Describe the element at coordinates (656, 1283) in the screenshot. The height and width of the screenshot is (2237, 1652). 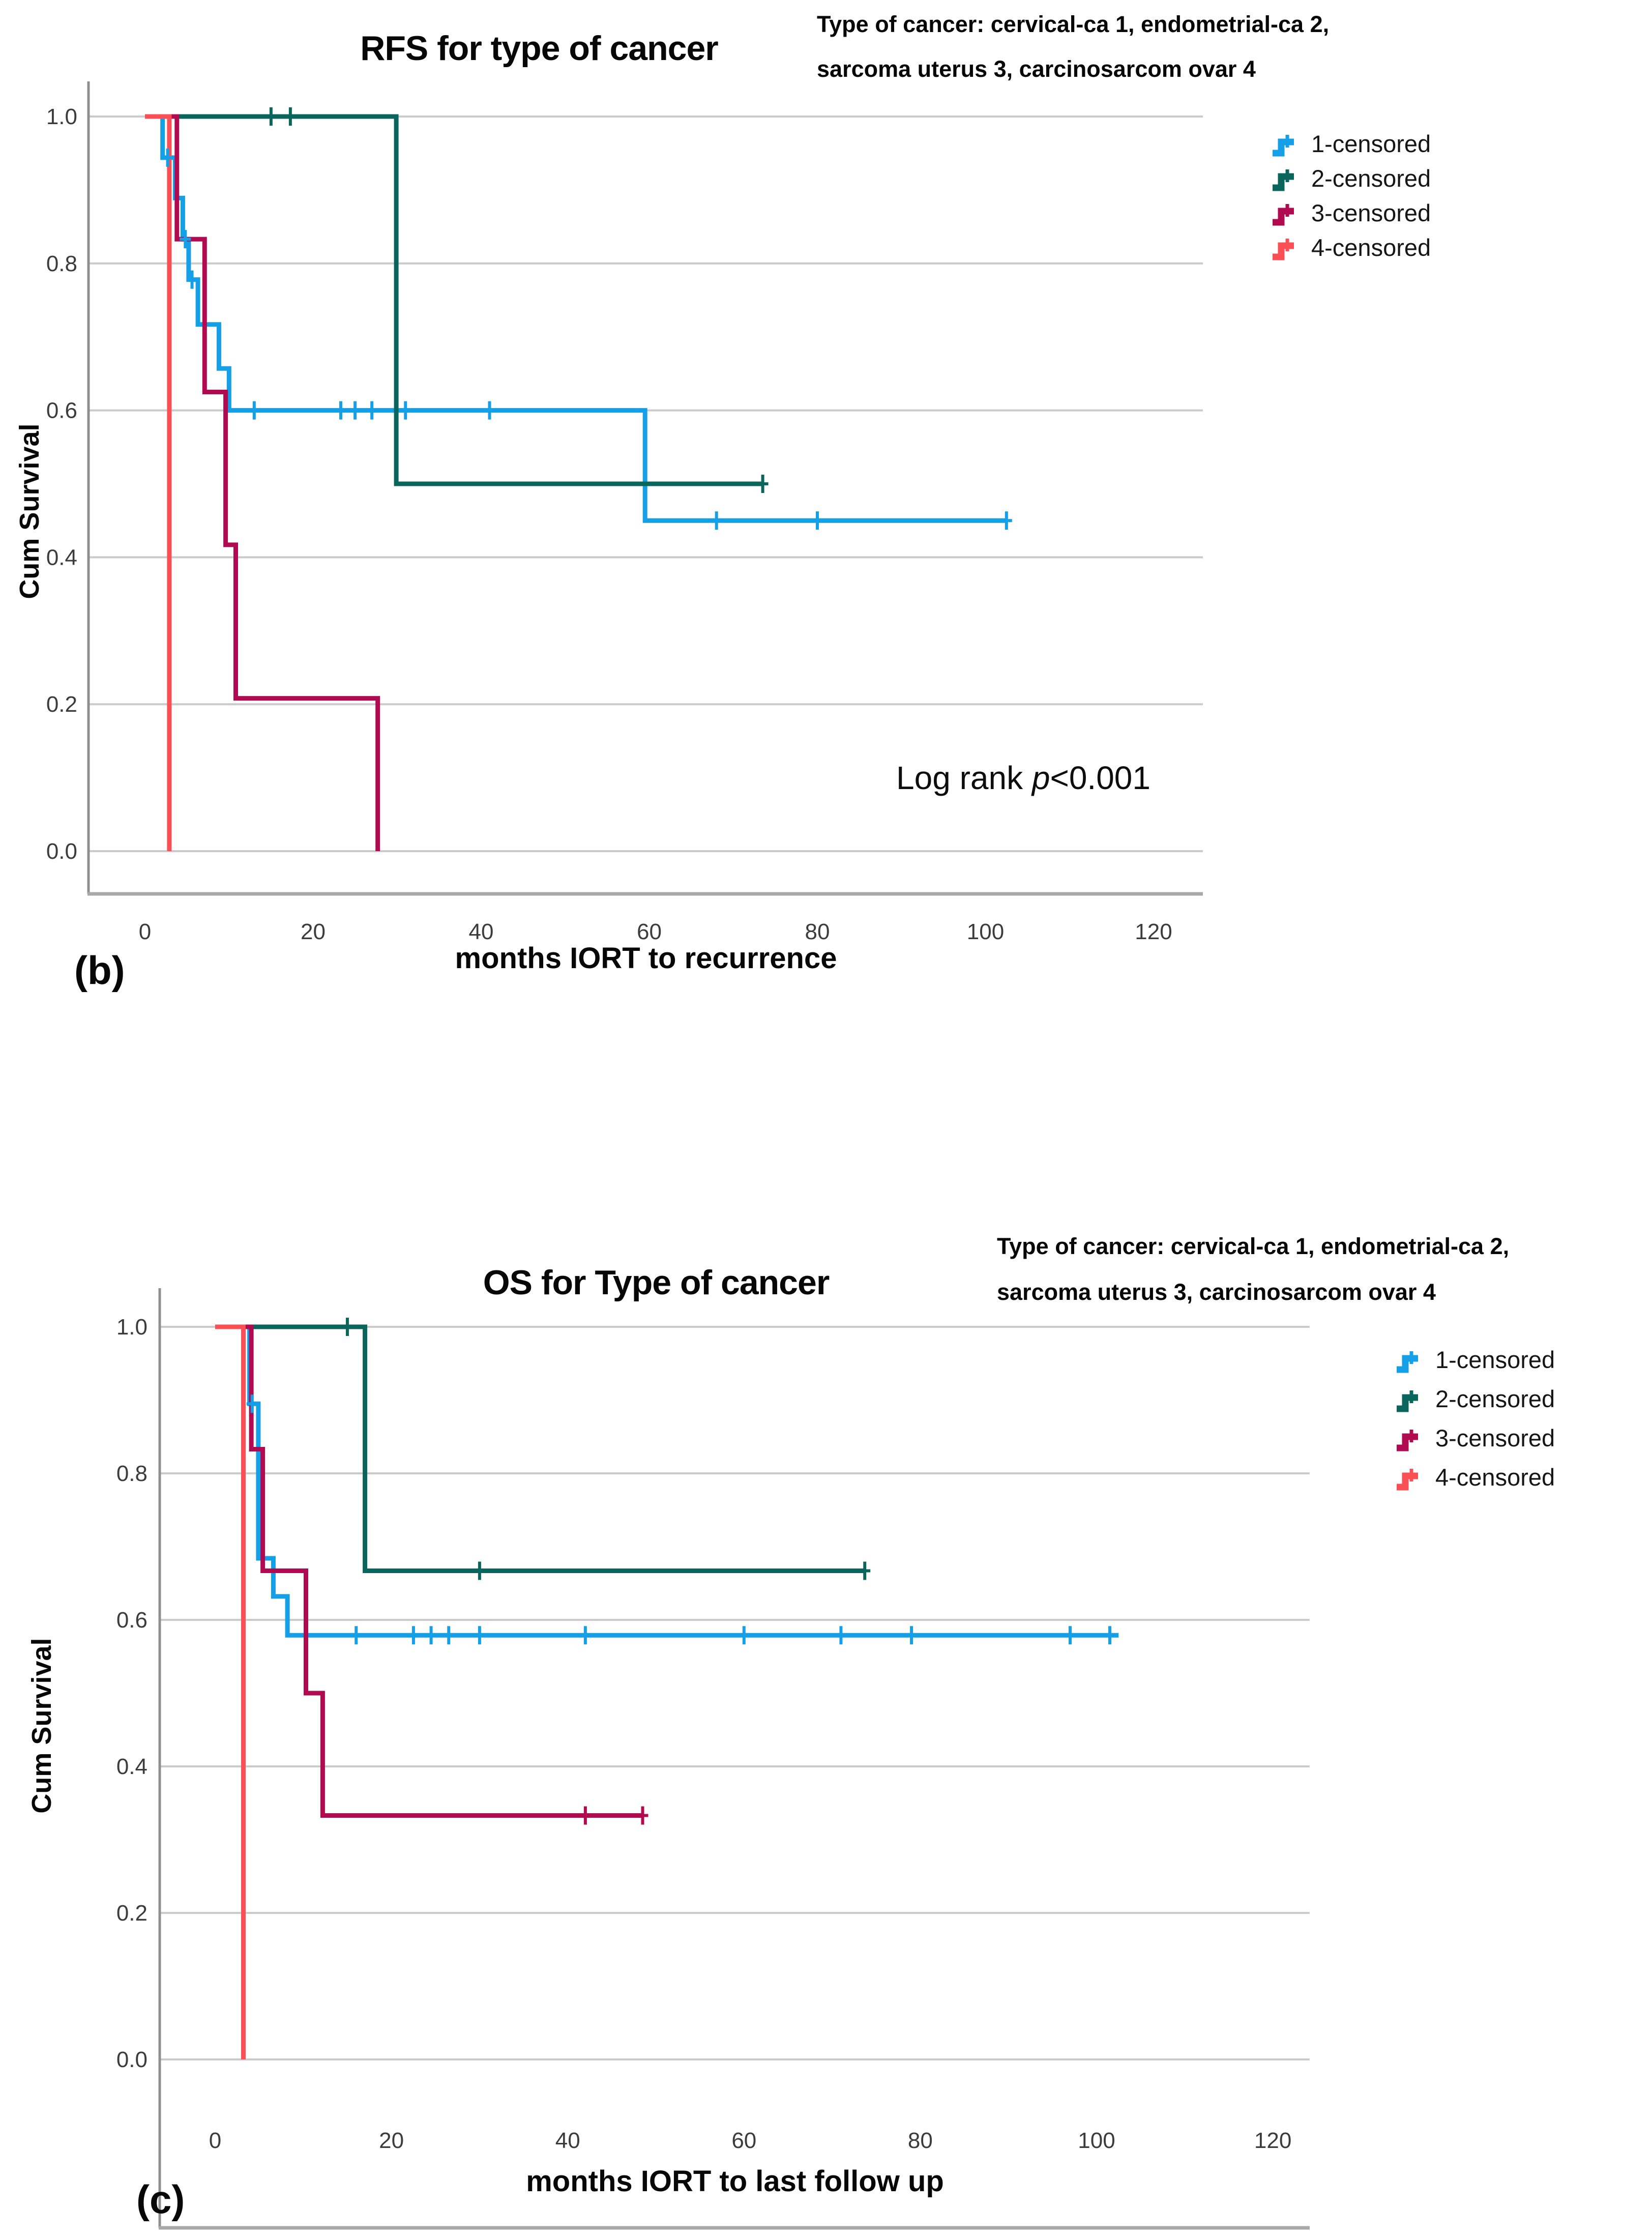
I see `os-chart-title: OS for Type of cancer` at that location.